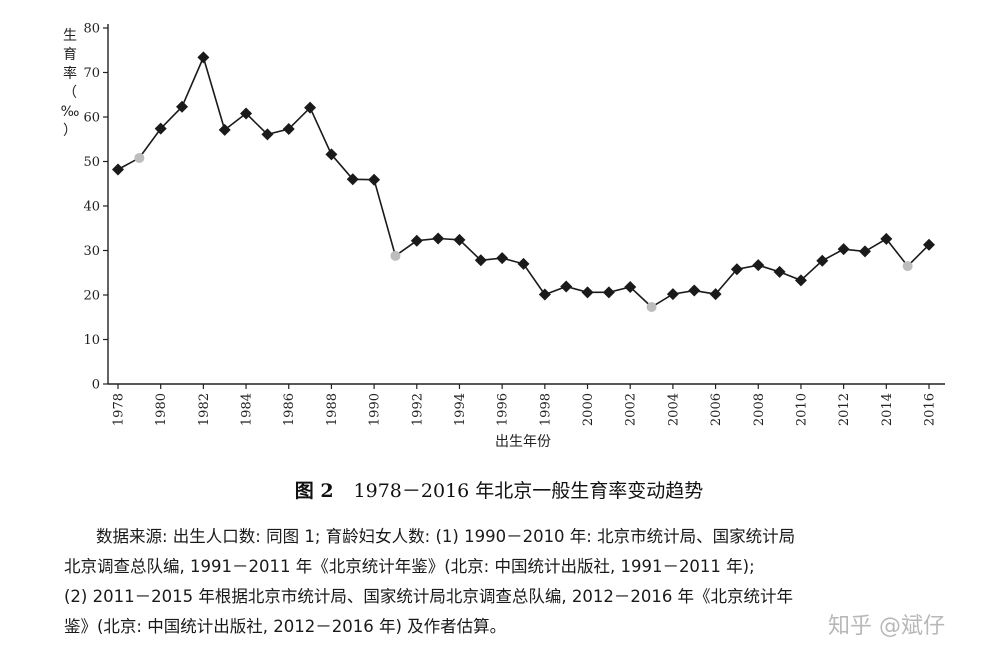  I want to click on y-axis-label-char: 育, so click(70, 55).